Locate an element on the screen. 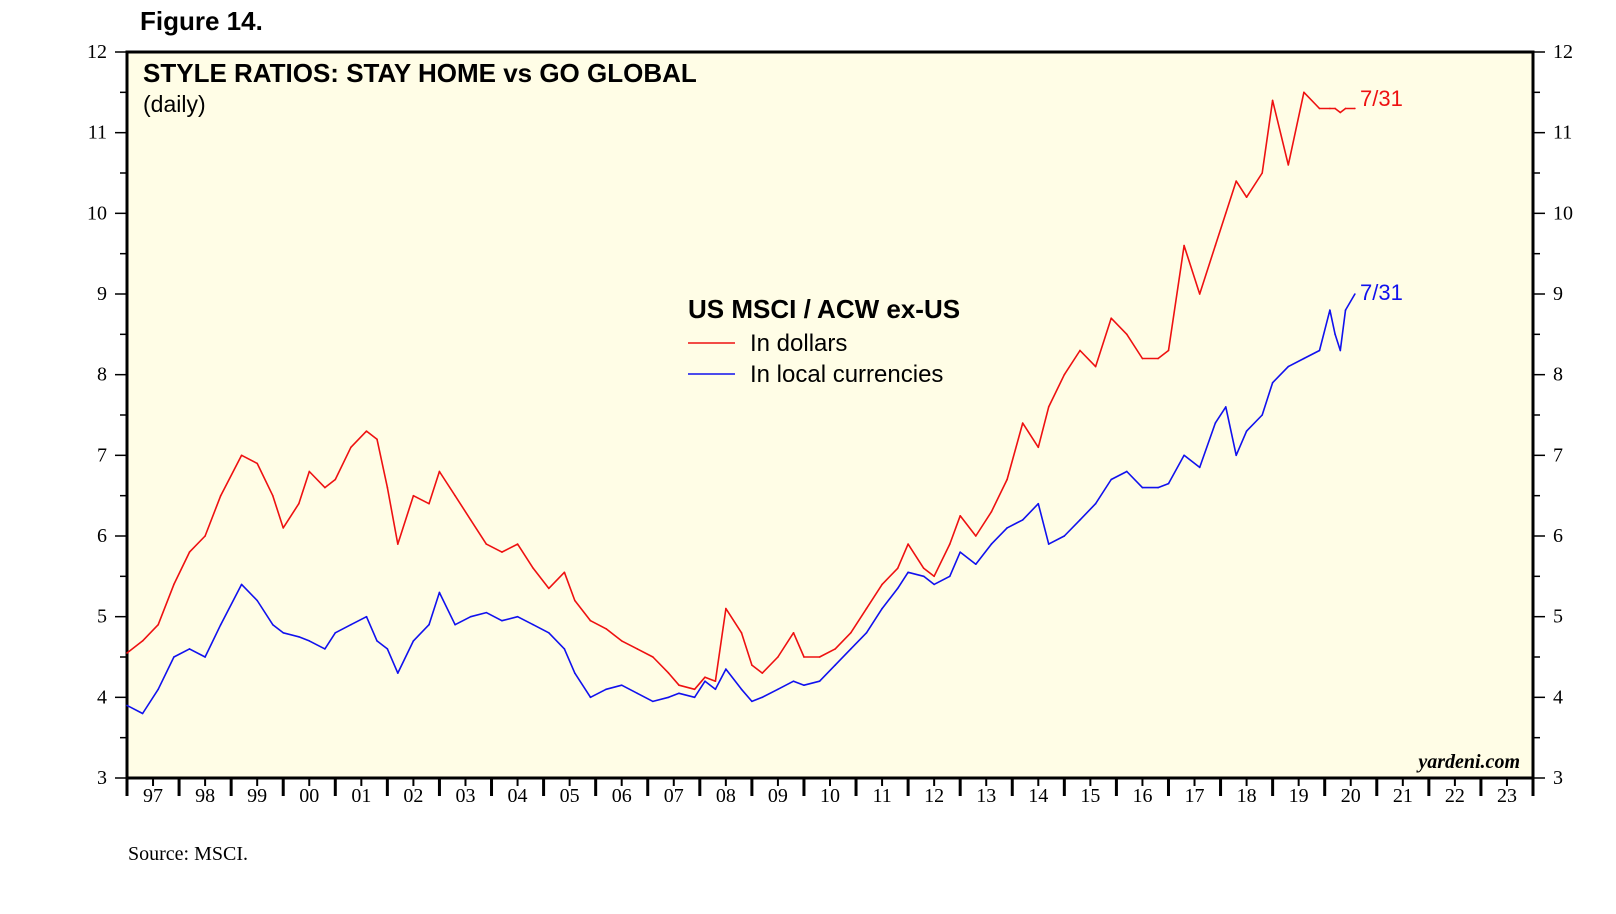 The width and height of the screenshot is (1616, 914). x-tick-label: 02 is located at coordinates (413, 796).